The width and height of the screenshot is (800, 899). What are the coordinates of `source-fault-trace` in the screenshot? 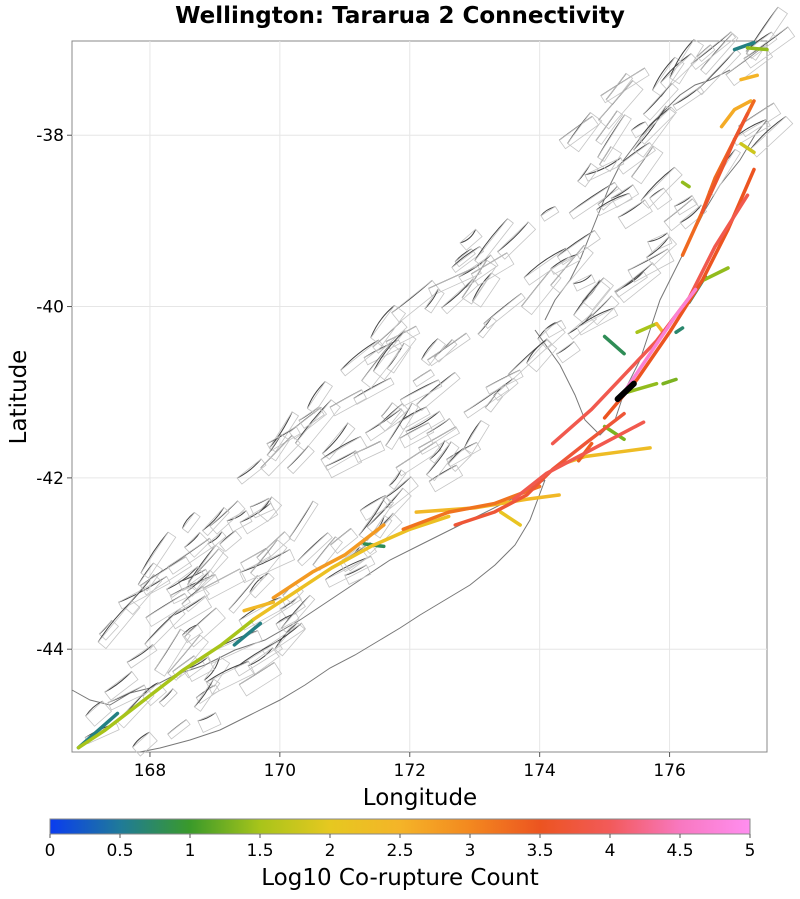 It's located at (625, 391).